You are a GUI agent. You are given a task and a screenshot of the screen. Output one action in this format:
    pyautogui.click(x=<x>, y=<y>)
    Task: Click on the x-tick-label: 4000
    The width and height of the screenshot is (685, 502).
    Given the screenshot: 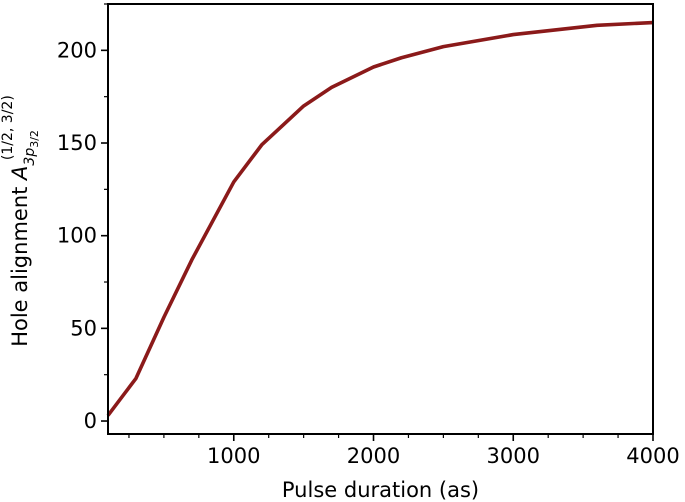 What is the action you would take?
    pyautogui.click(x=652, y=456)
    